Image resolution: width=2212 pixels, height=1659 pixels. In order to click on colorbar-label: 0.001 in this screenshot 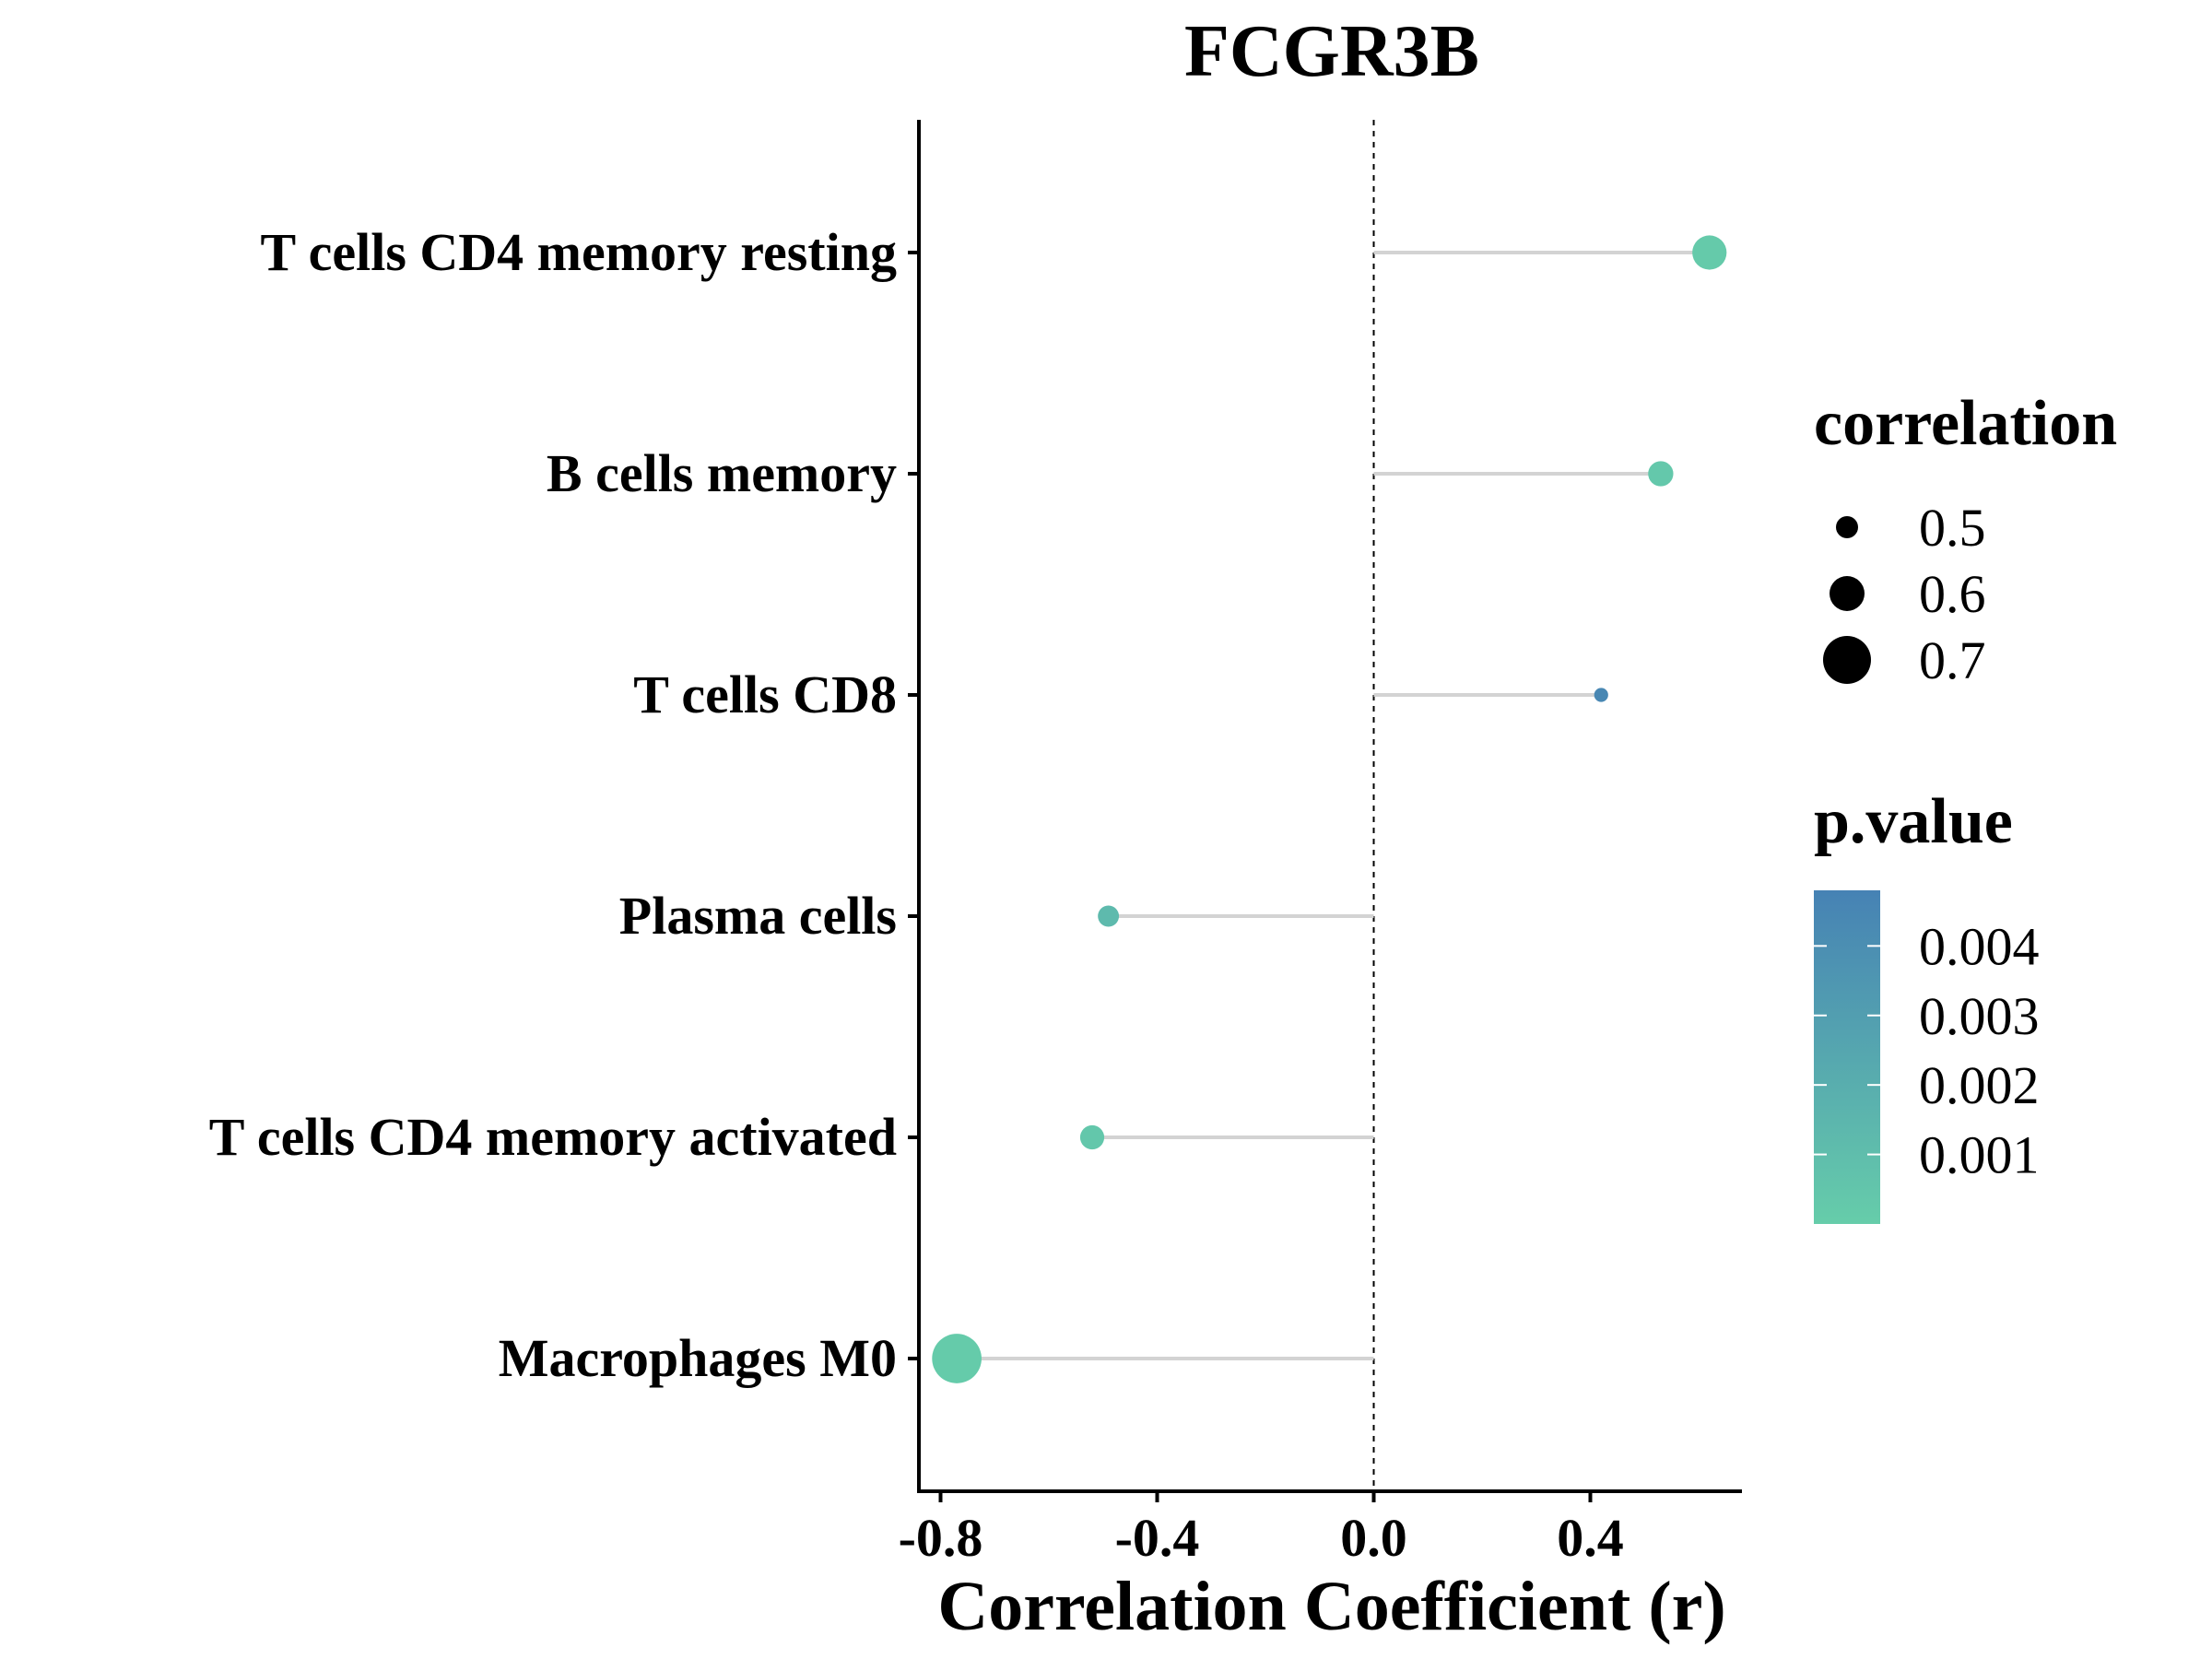, I will do `click(1979, 1155)`.